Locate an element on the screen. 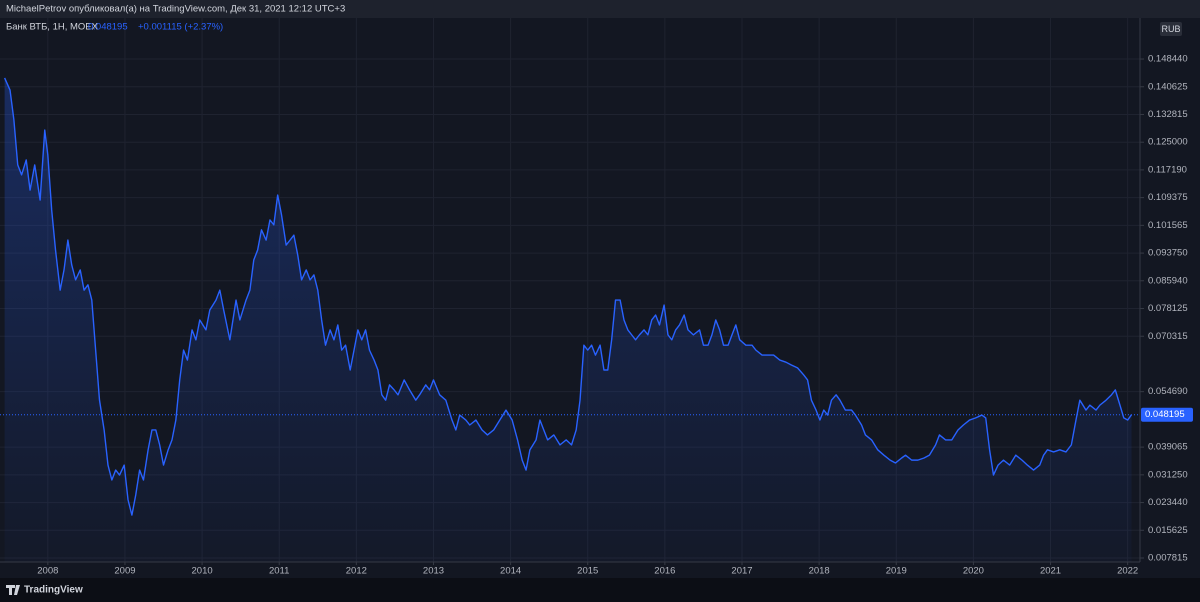 This screenshot has width=1200, height=602. x-tick-label: 2008 is located at coordinates (47, 571).